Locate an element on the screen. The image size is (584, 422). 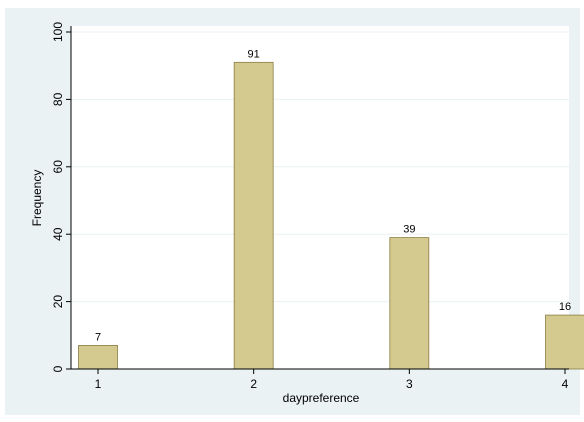
data-label-1: 7 is located at coordinates (98, 337).